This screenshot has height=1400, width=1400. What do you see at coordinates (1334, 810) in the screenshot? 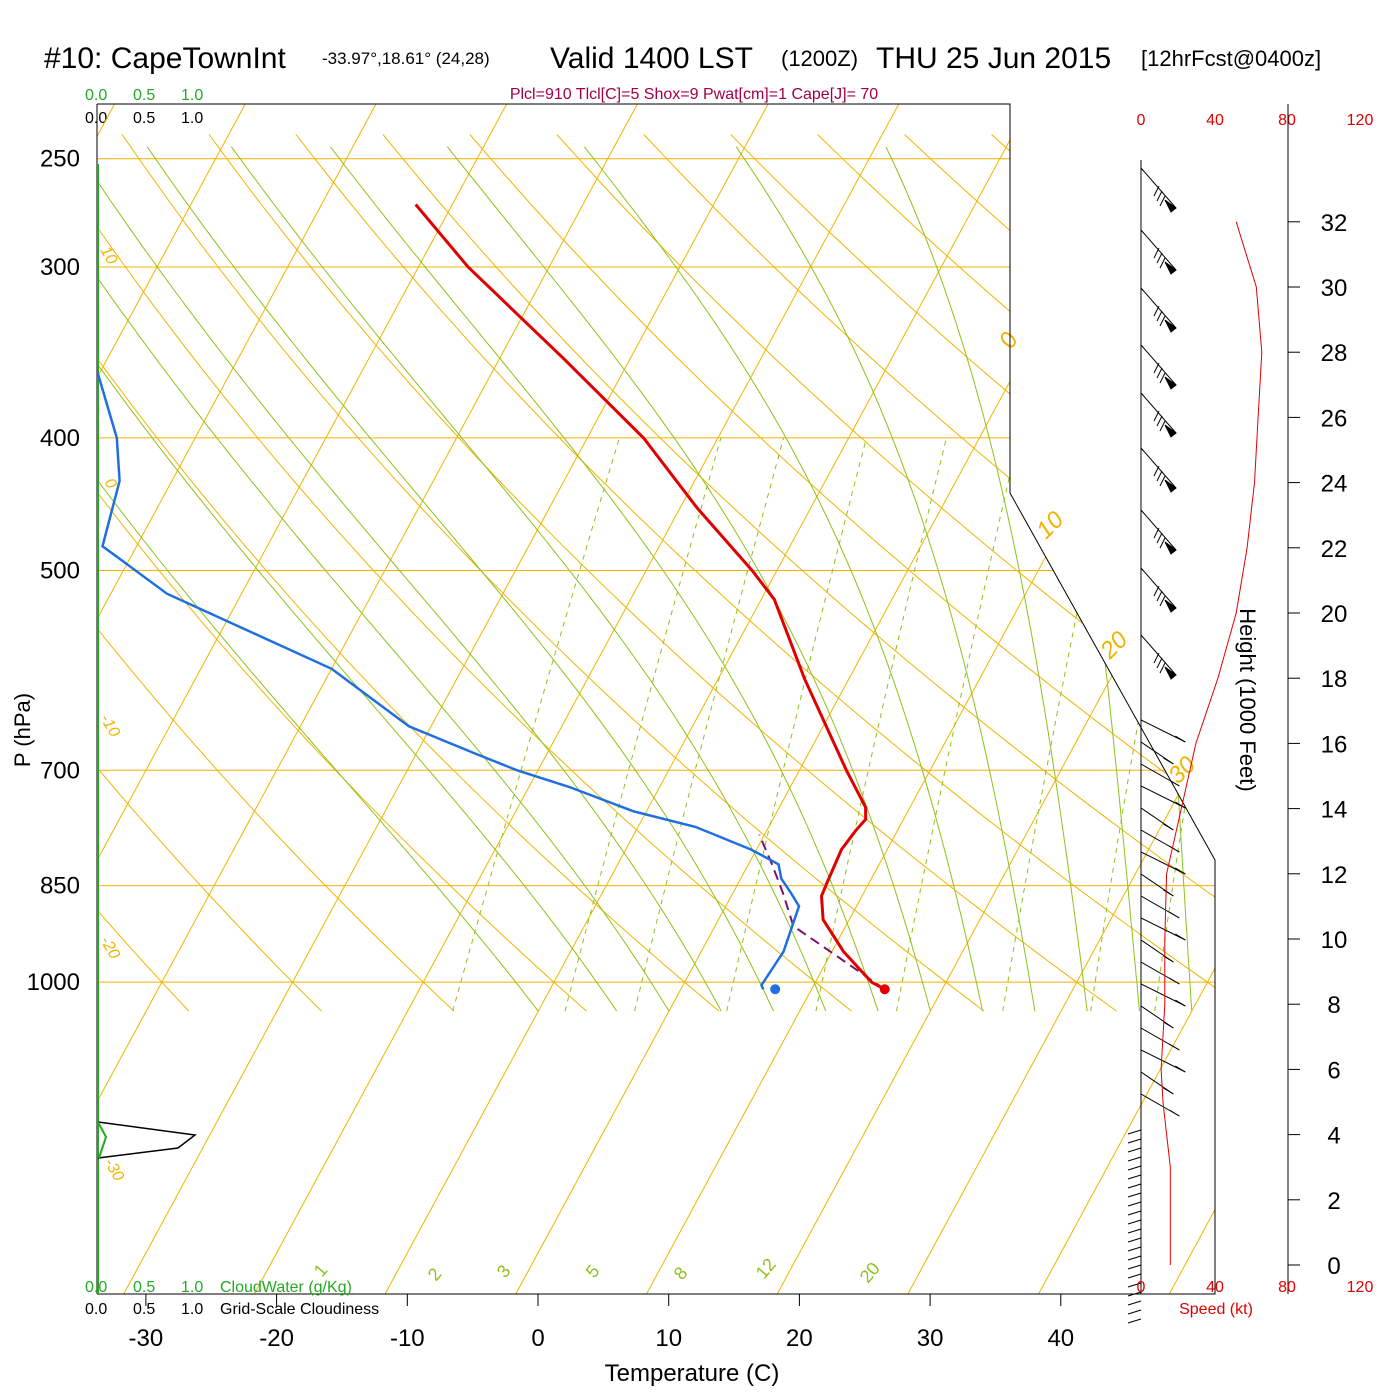
I see `height-tick-label: 14` at bounding box center [1334, 810].